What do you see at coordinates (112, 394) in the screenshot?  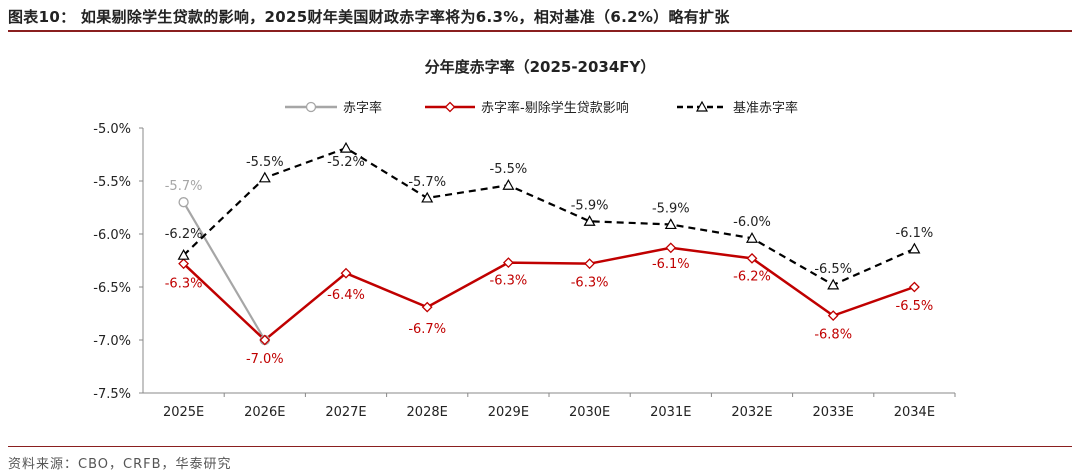 I see `y-tick-label: -7.5%` at bounding box center [112, 394].